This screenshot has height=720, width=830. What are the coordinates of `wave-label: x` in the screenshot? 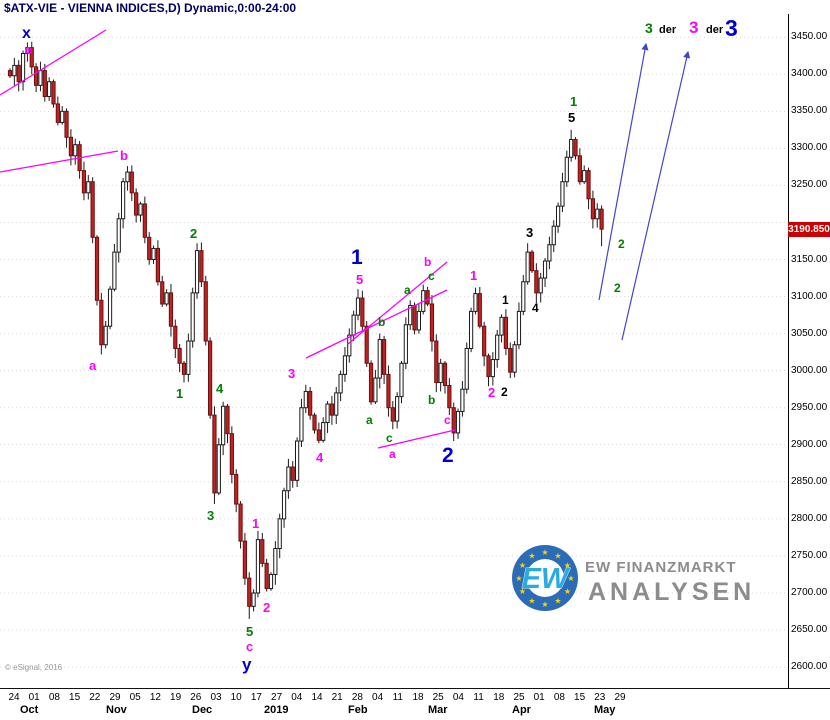 It's located at (26, 33).